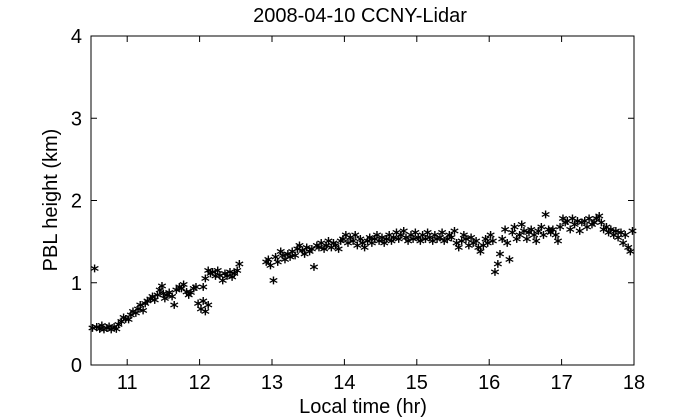  What do you see at coordinates (127, 383) in the screenshot?
I see `x-tick-label: 11` at bounding box center [127, 383].